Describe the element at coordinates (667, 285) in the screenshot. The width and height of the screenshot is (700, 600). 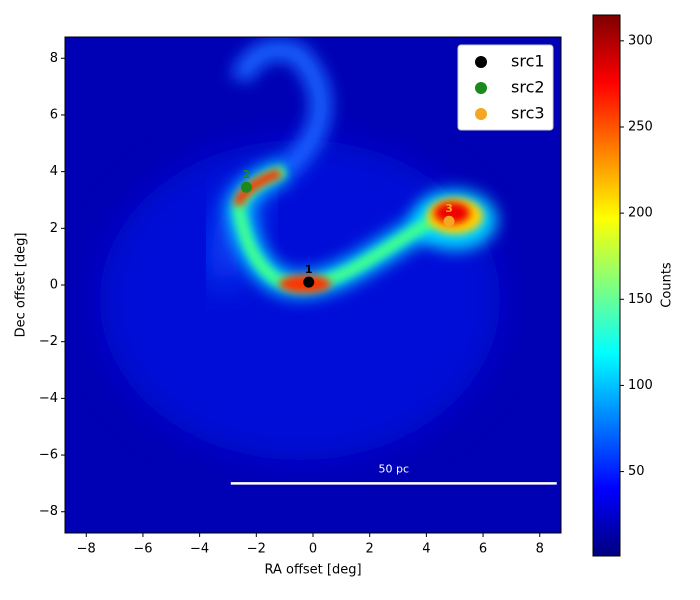
I see `colorbar-label: Counts` at that location.